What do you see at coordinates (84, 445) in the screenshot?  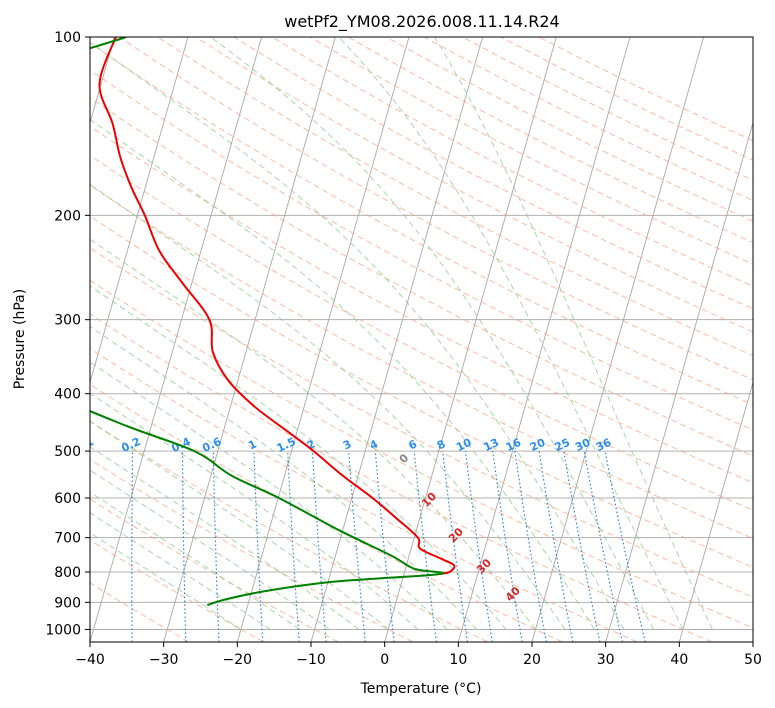 I see `mixing-ratio-label: 0.1` at bounding box center [84, 445].